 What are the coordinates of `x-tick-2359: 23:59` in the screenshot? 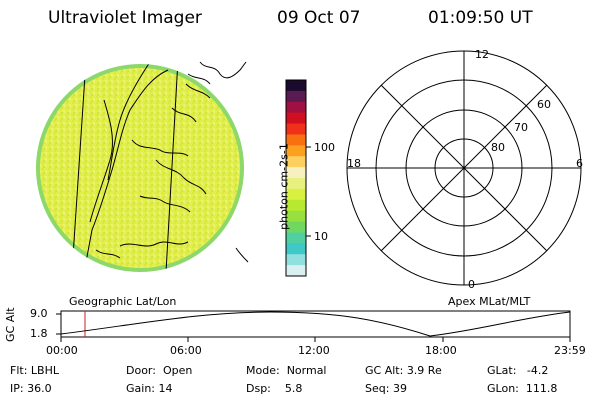 It's located at (570, 350).